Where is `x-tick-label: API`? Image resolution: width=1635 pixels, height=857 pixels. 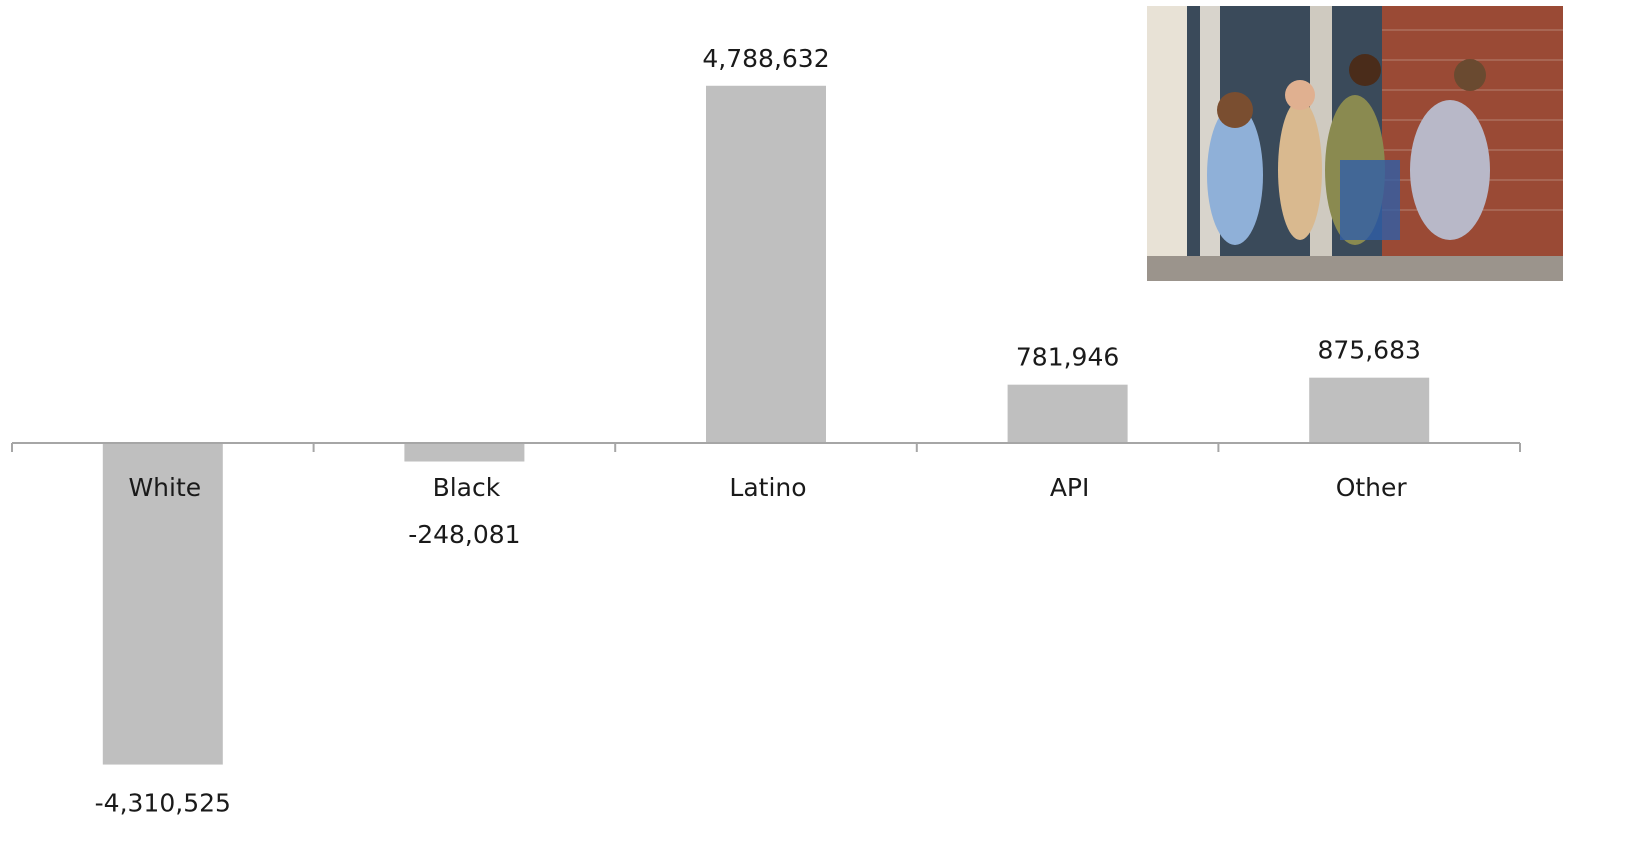
x-tick-label: API is located at coordinates (1070, 487).